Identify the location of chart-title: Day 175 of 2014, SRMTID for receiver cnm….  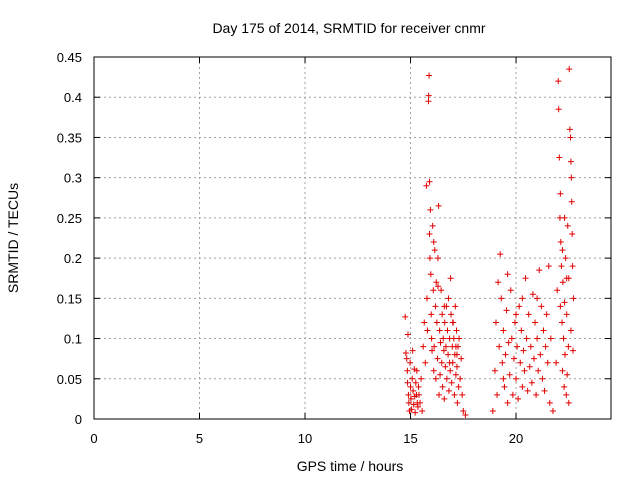
(348, 28).